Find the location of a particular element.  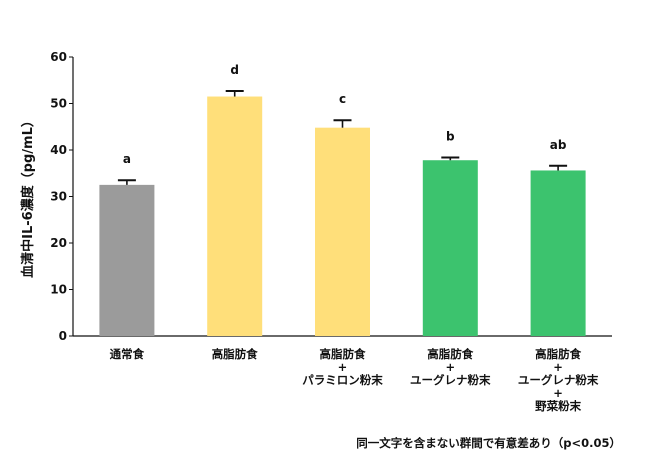

category-label: 高脂肪食+パラミロン粉末 is located at coordinates (342, 367).